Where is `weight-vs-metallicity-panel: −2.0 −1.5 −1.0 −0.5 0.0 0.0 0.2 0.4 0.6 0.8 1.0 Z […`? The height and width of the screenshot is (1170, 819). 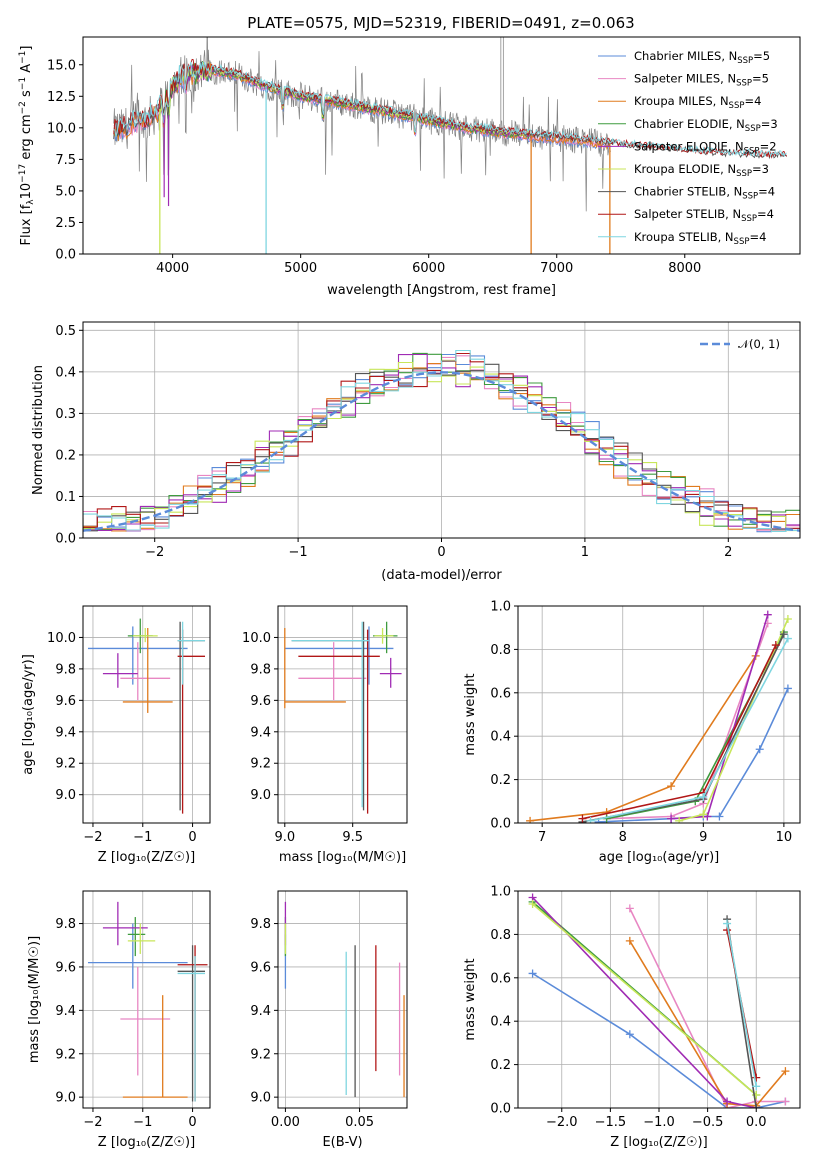 weight-vs-metallicity-panel: −2.0 −1.5 −1.0 −0.5 0.0 0.0 0.2 0.4 0.6 0.8 1.0 Z [… is located at coordinates (632, 1017).